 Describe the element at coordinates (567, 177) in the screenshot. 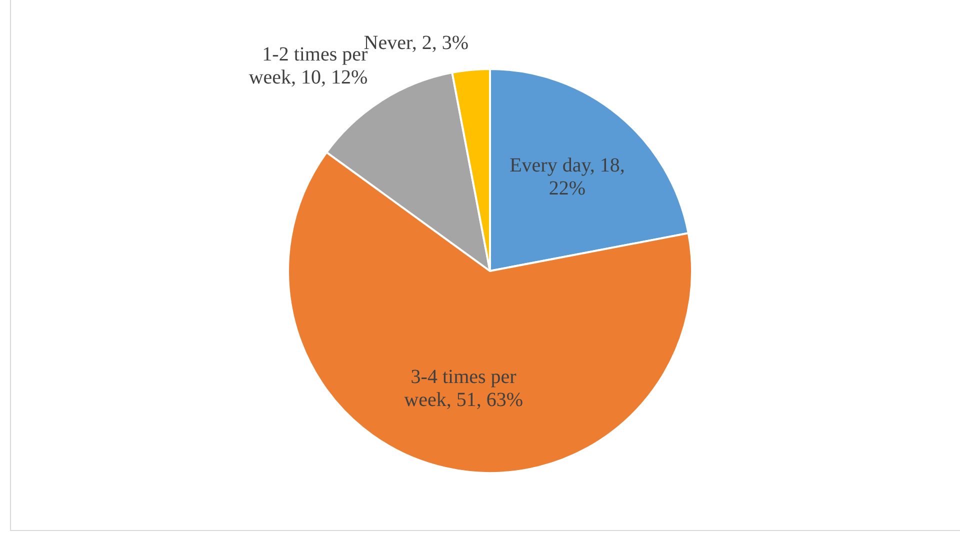

I see `slice-label: Every day, 18, 22%` at that location.